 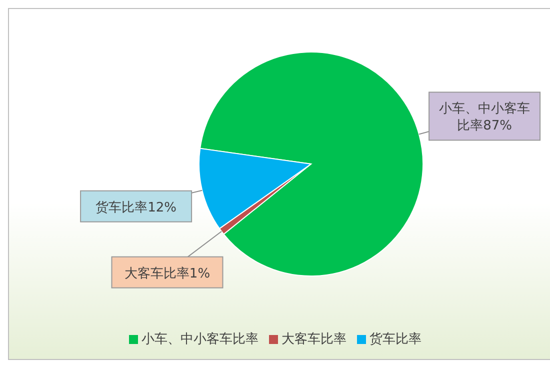 What do you see at coordinates (484, 117) in the screenshot?
I see `data-label: 小车、中小客车比率87%` at bounding box center [484, 117].